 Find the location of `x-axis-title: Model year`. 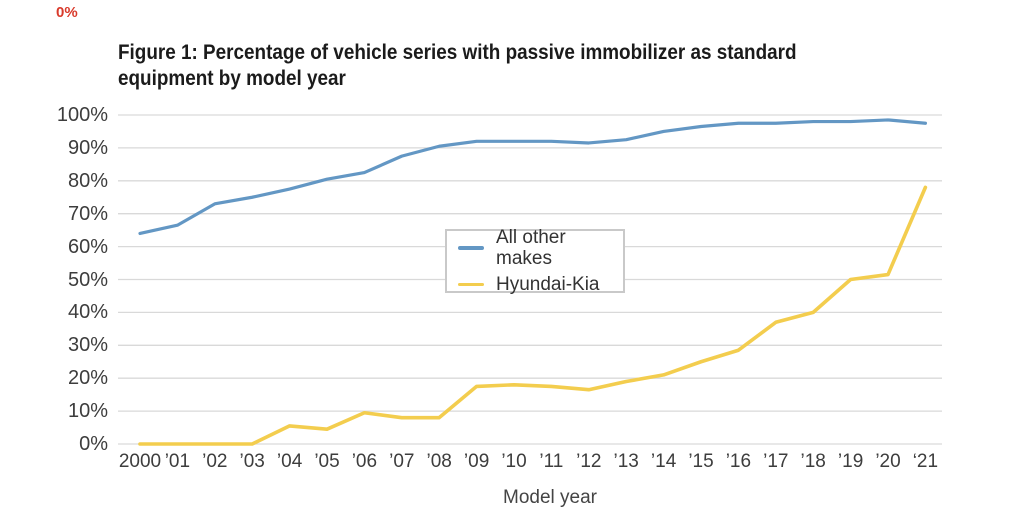

x-axis-title: Model year is located at coordinates (550, 497).